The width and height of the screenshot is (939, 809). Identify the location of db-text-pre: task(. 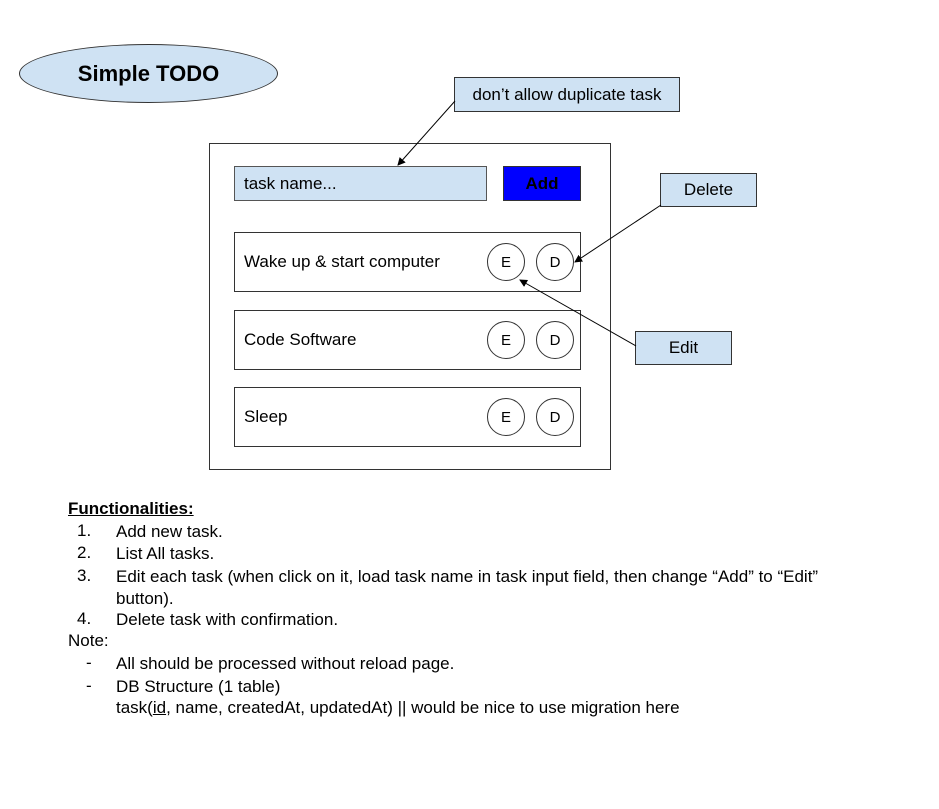
(134, 707).